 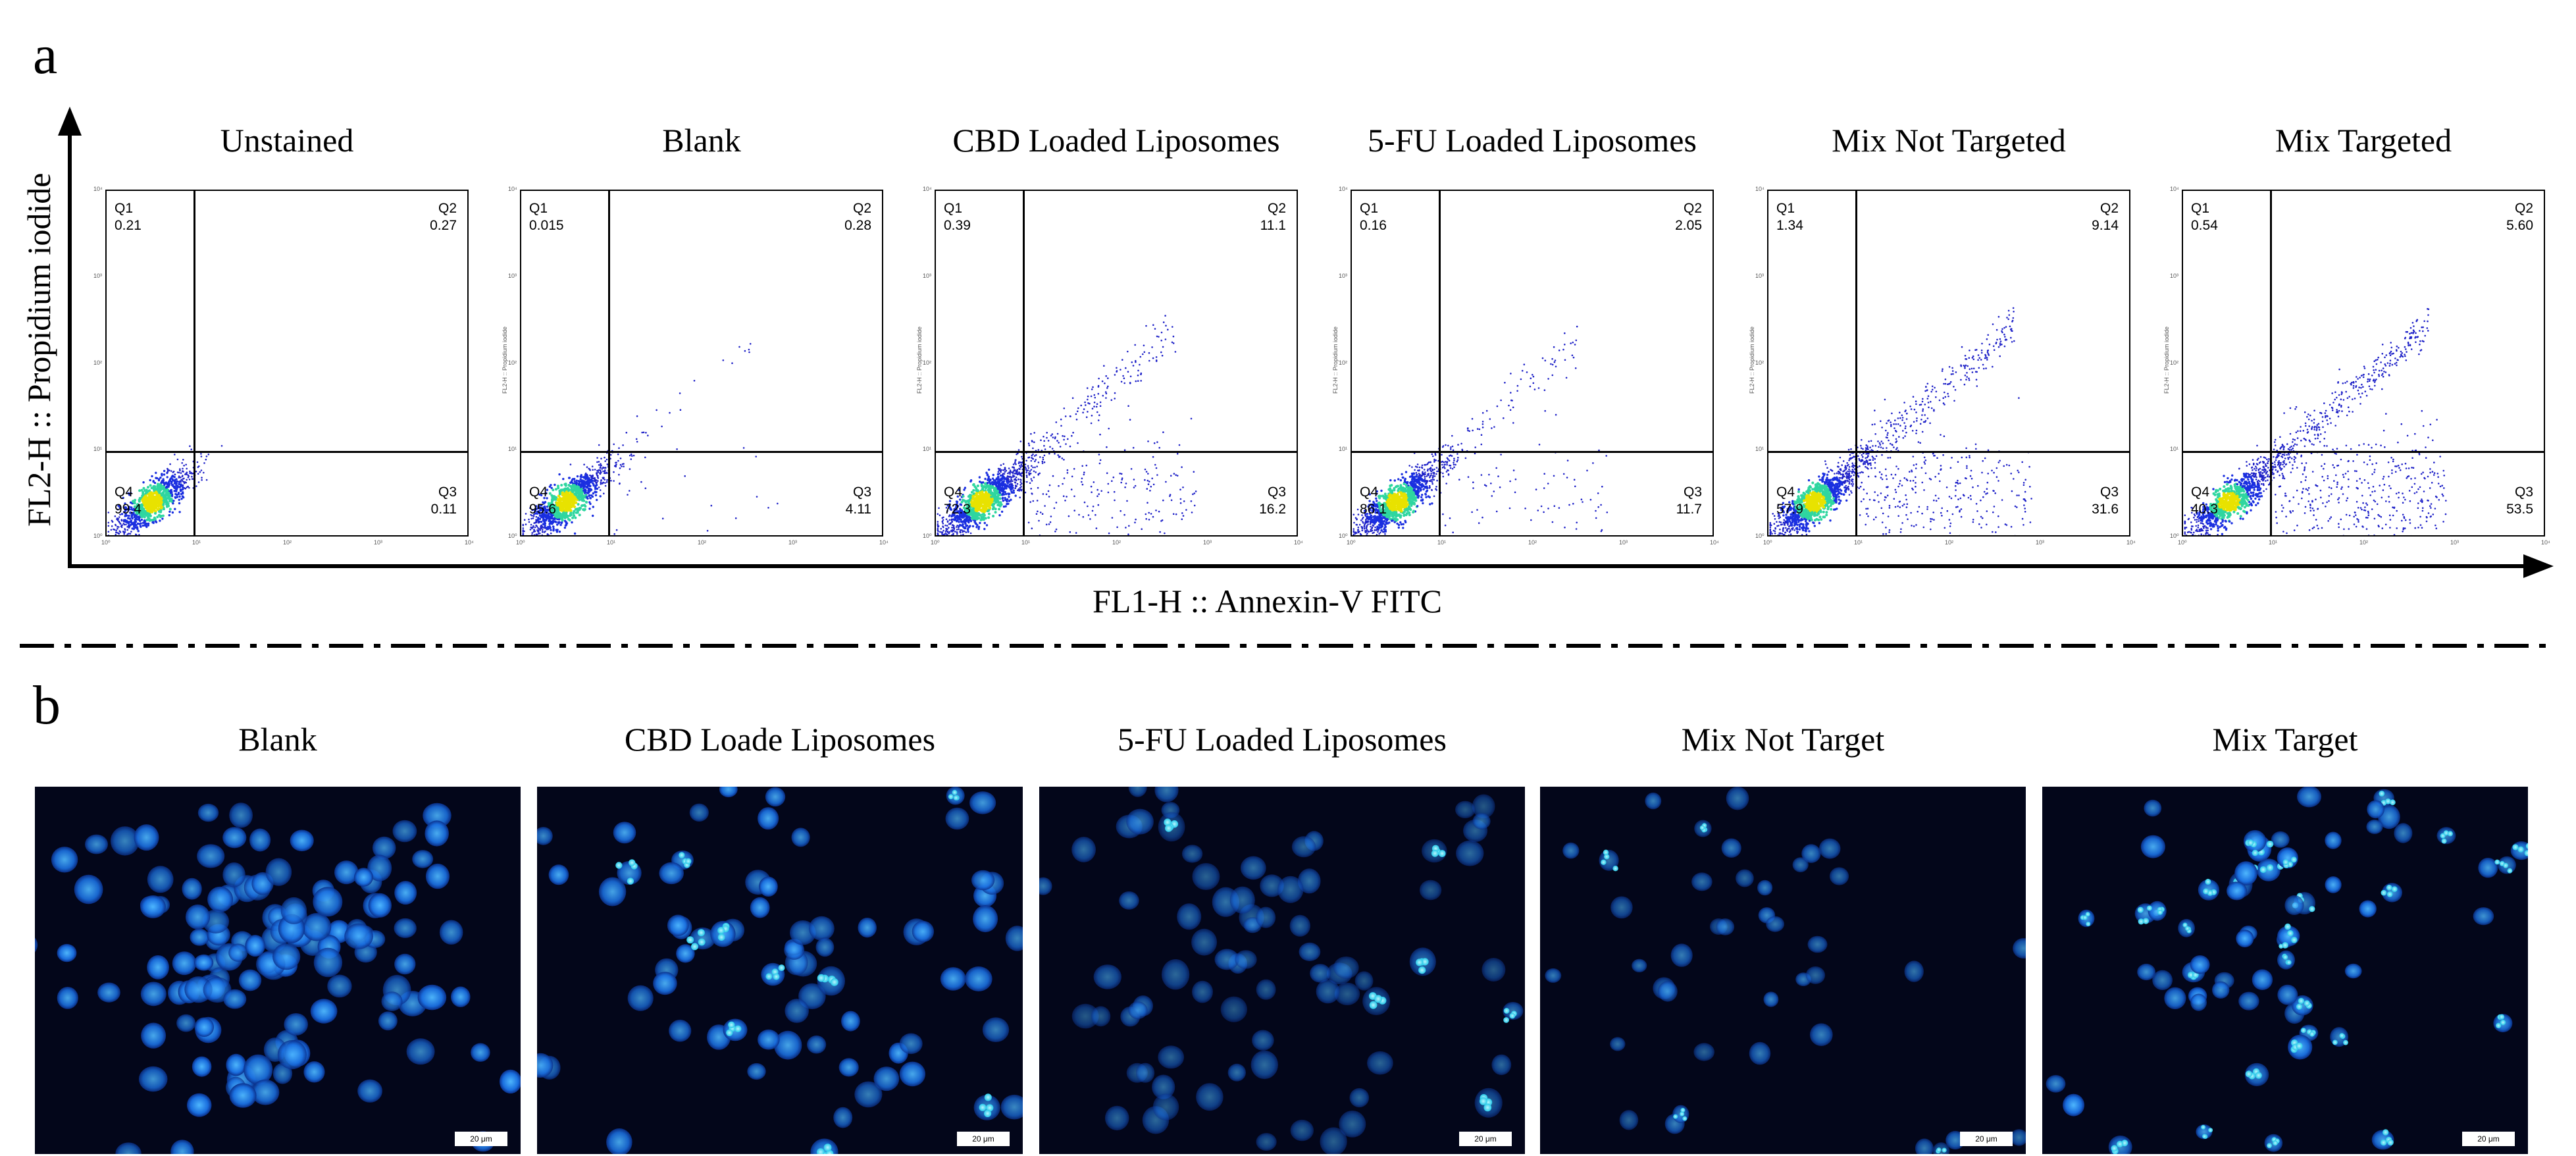 I want to click on flow-plot-title: Blank, so click(x=701, y=140).